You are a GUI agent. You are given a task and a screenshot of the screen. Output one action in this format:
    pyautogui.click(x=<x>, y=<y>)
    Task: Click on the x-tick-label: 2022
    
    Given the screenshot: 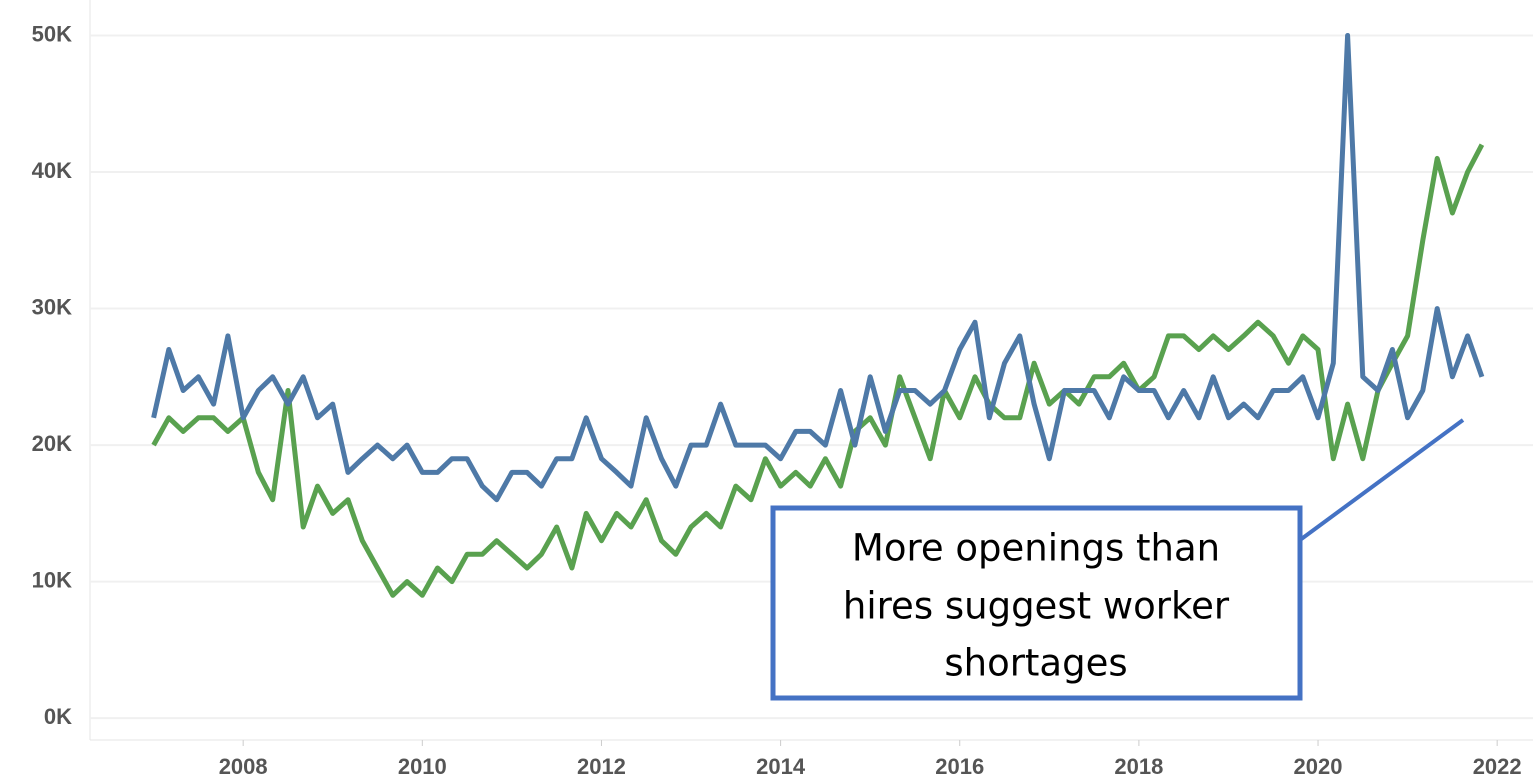 What is the action you would take?
    pyautogui.click(x=1497, y=766)
    